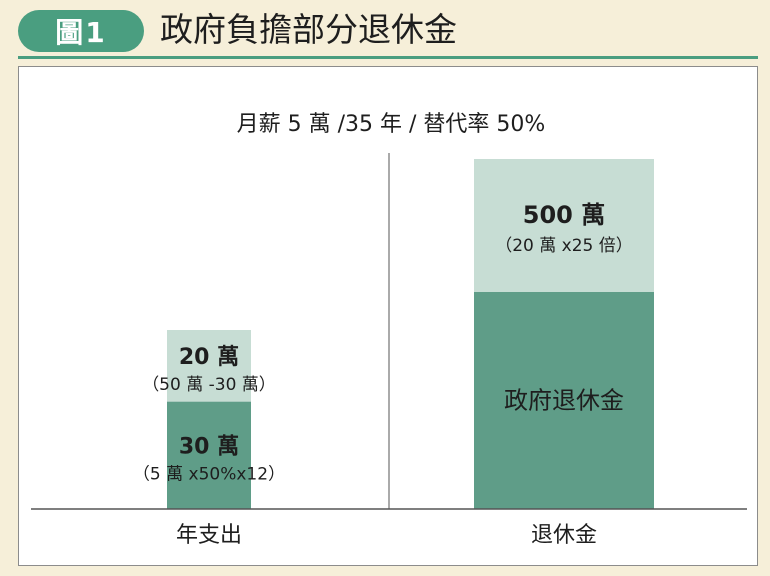  I want to click on chart-title: 月薪 5 萬 /35 年 / 替代率 50%, so click(391, 124).